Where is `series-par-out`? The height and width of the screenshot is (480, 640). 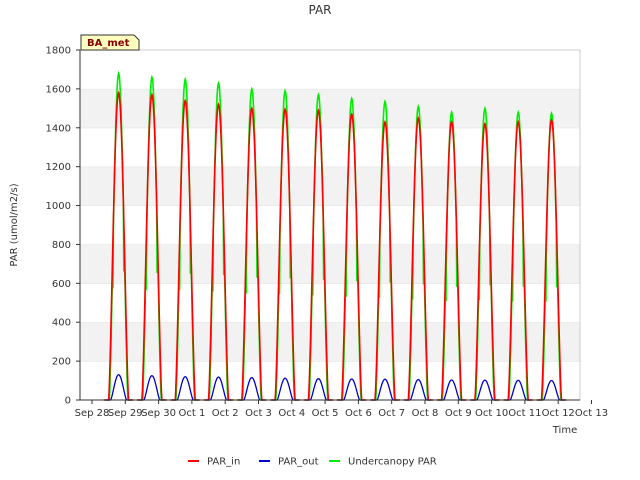 series-par-out is located at coordinates (335, 387).